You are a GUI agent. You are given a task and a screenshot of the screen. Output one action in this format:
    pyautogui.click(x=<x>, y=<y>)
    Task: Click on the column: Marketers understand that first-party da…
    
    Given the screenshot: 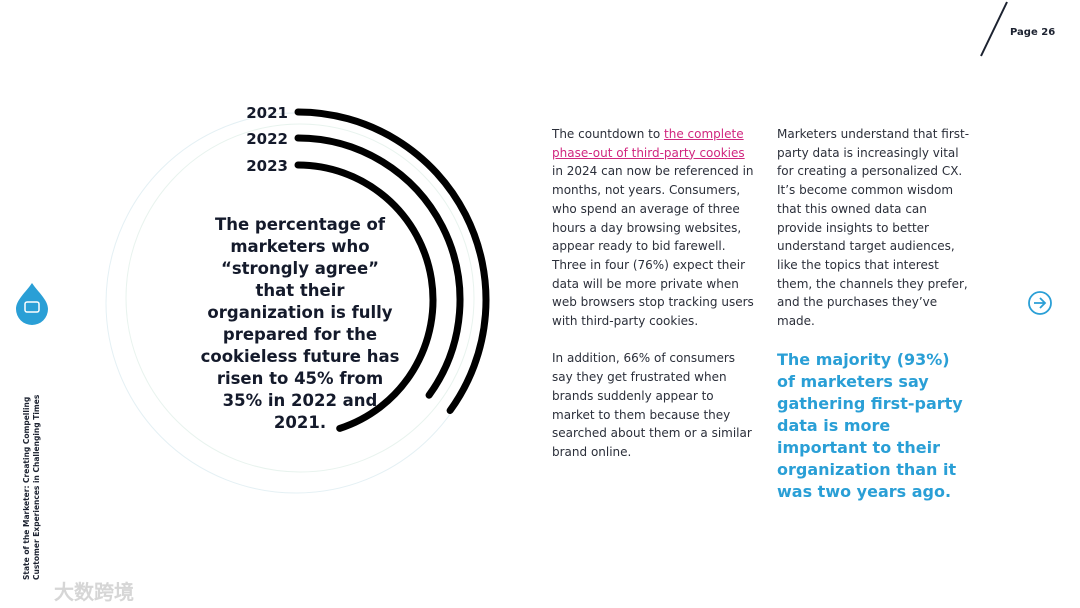 What is the action you would take?
    pyautogui.click(x=875, y=314)
    